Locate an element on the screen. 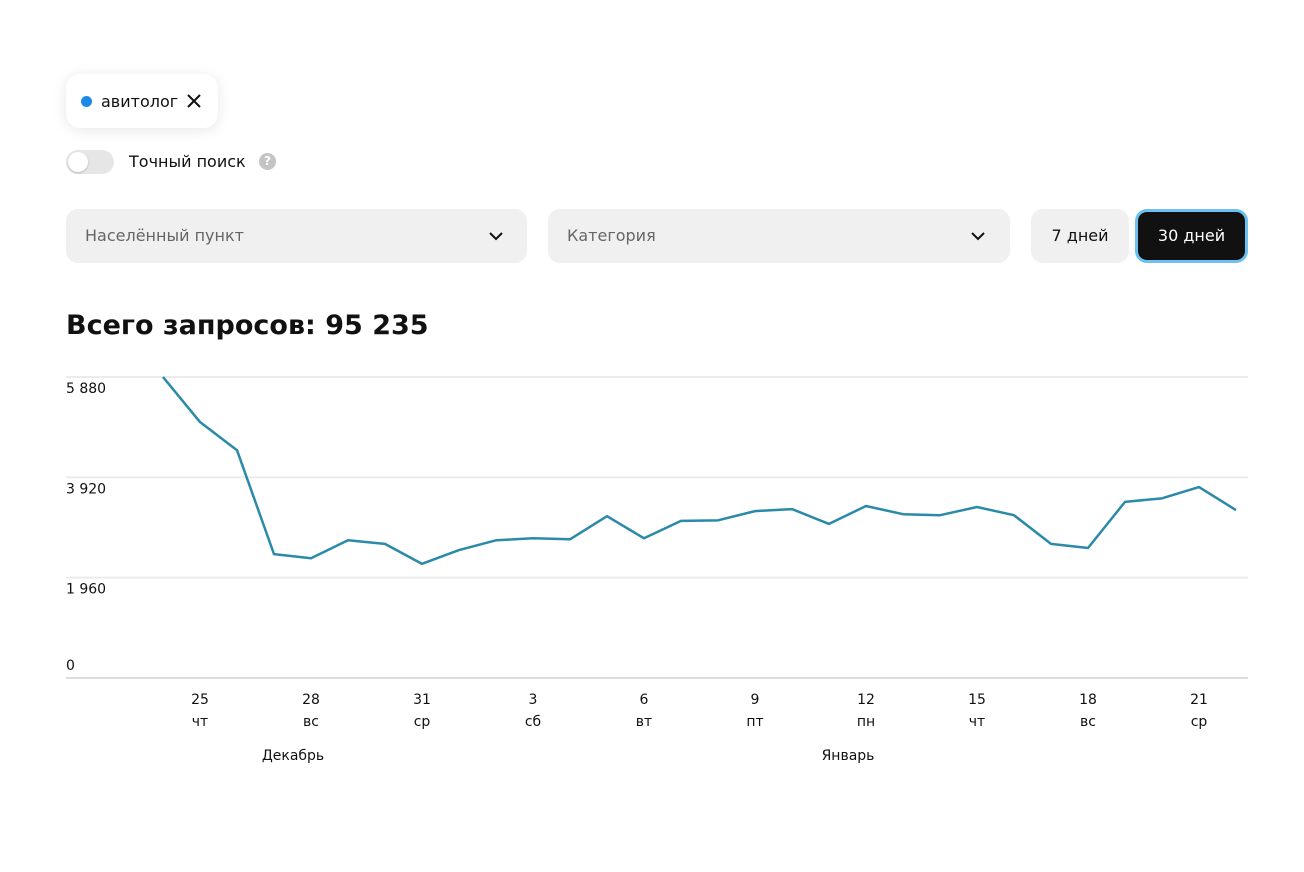 This screenshot has width=1304, height=872. y-tick-label: 3 920 is located at coordinates (86, 489).